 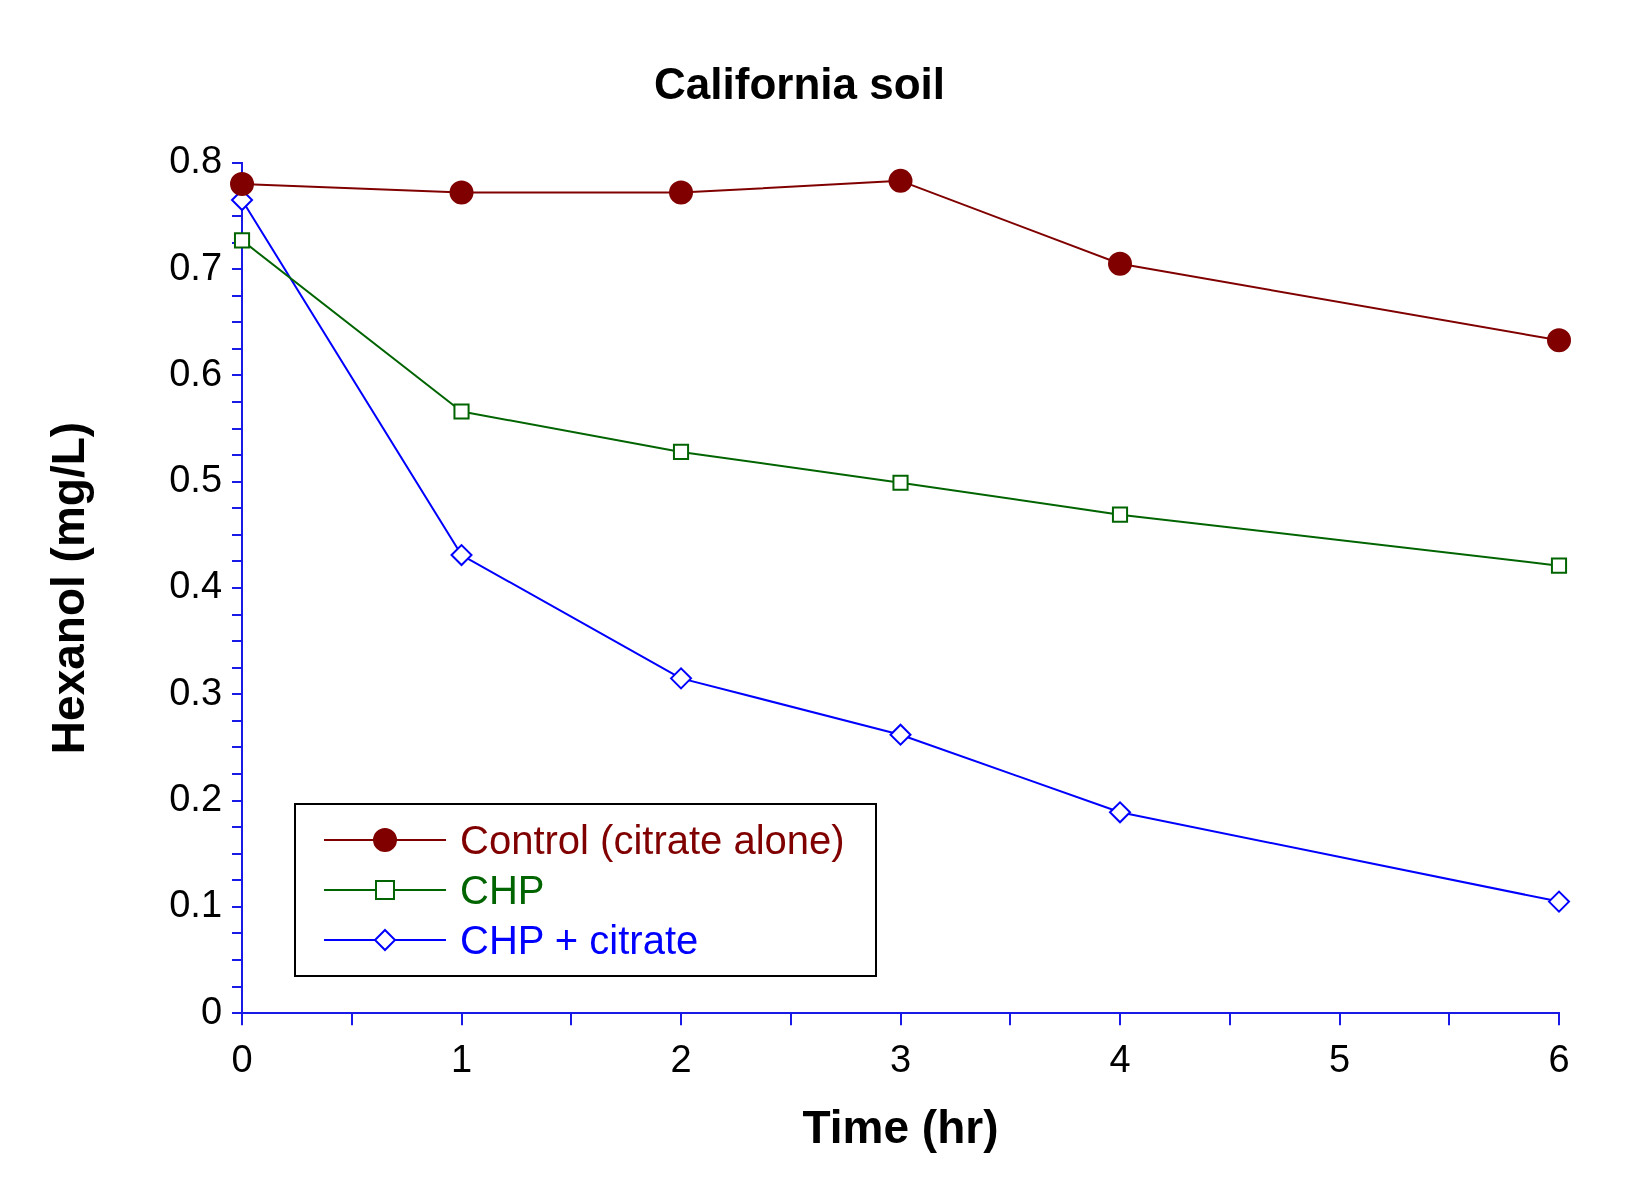 I want to click on y-tick-label: 0.8, so click(x=196, y=160).